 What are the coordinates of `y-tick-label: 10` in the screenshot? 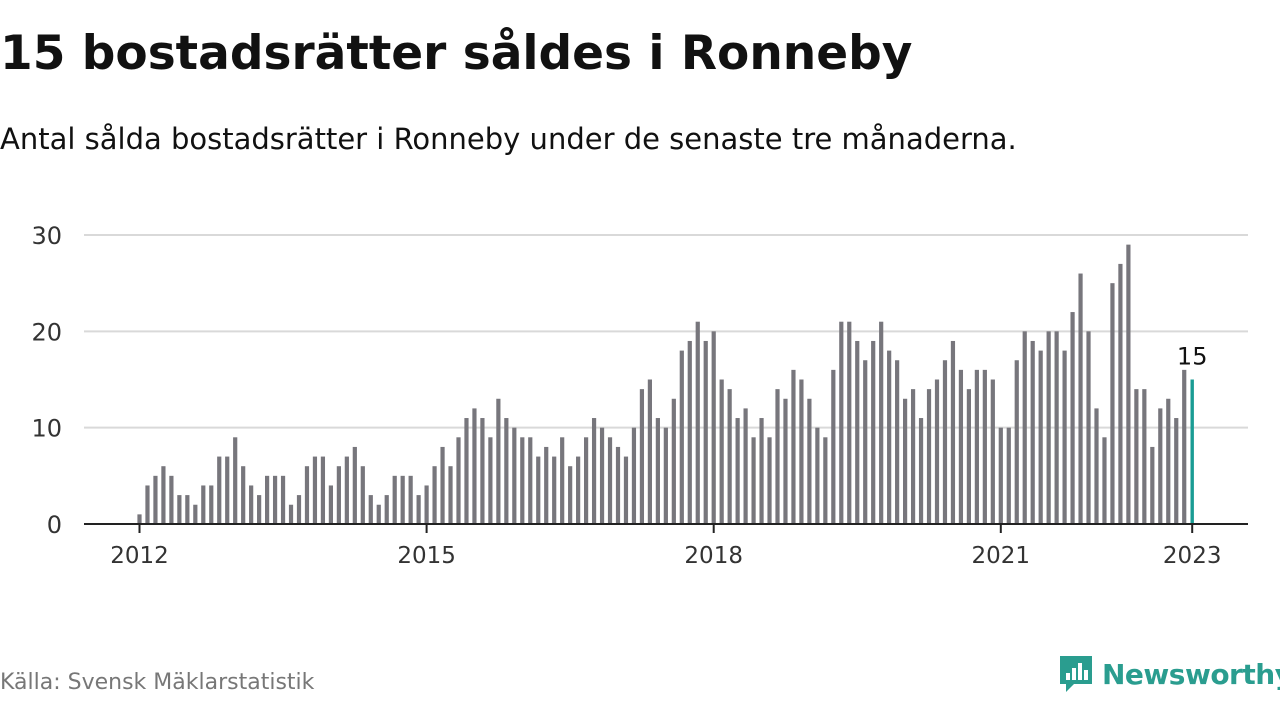 It's located at (46, 429).